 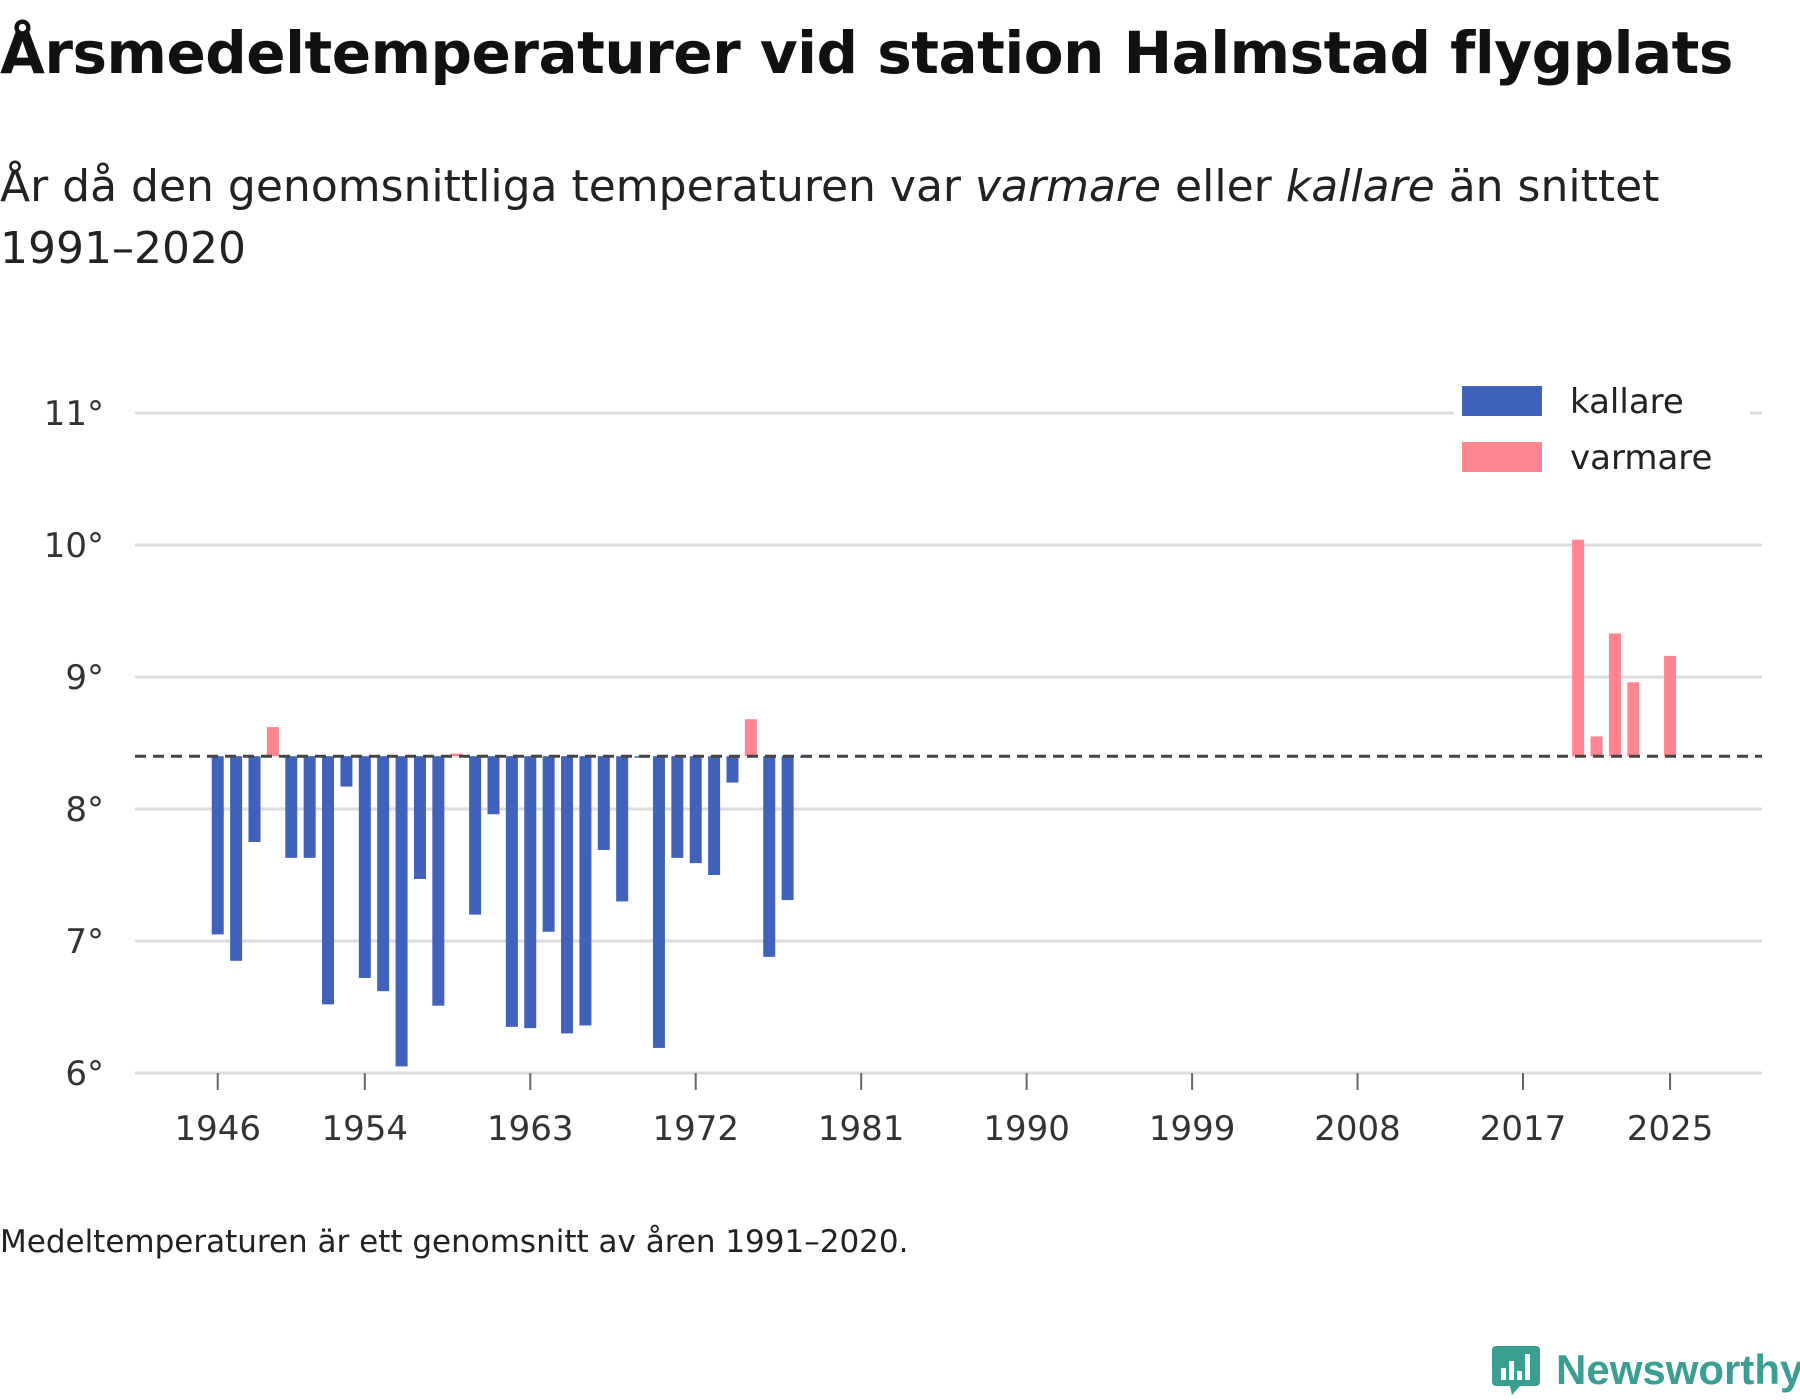 I want to click on y-tick-label: 9°, so click(x=84, y=678).